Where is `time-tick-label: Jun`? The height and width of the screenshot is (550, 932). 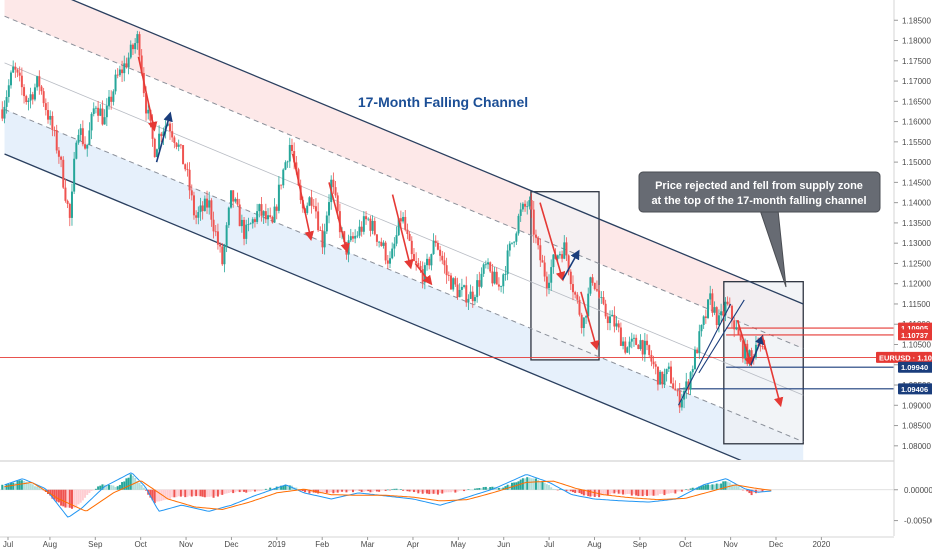
time-tick-label: Jun is located at coordinates (503, 544).